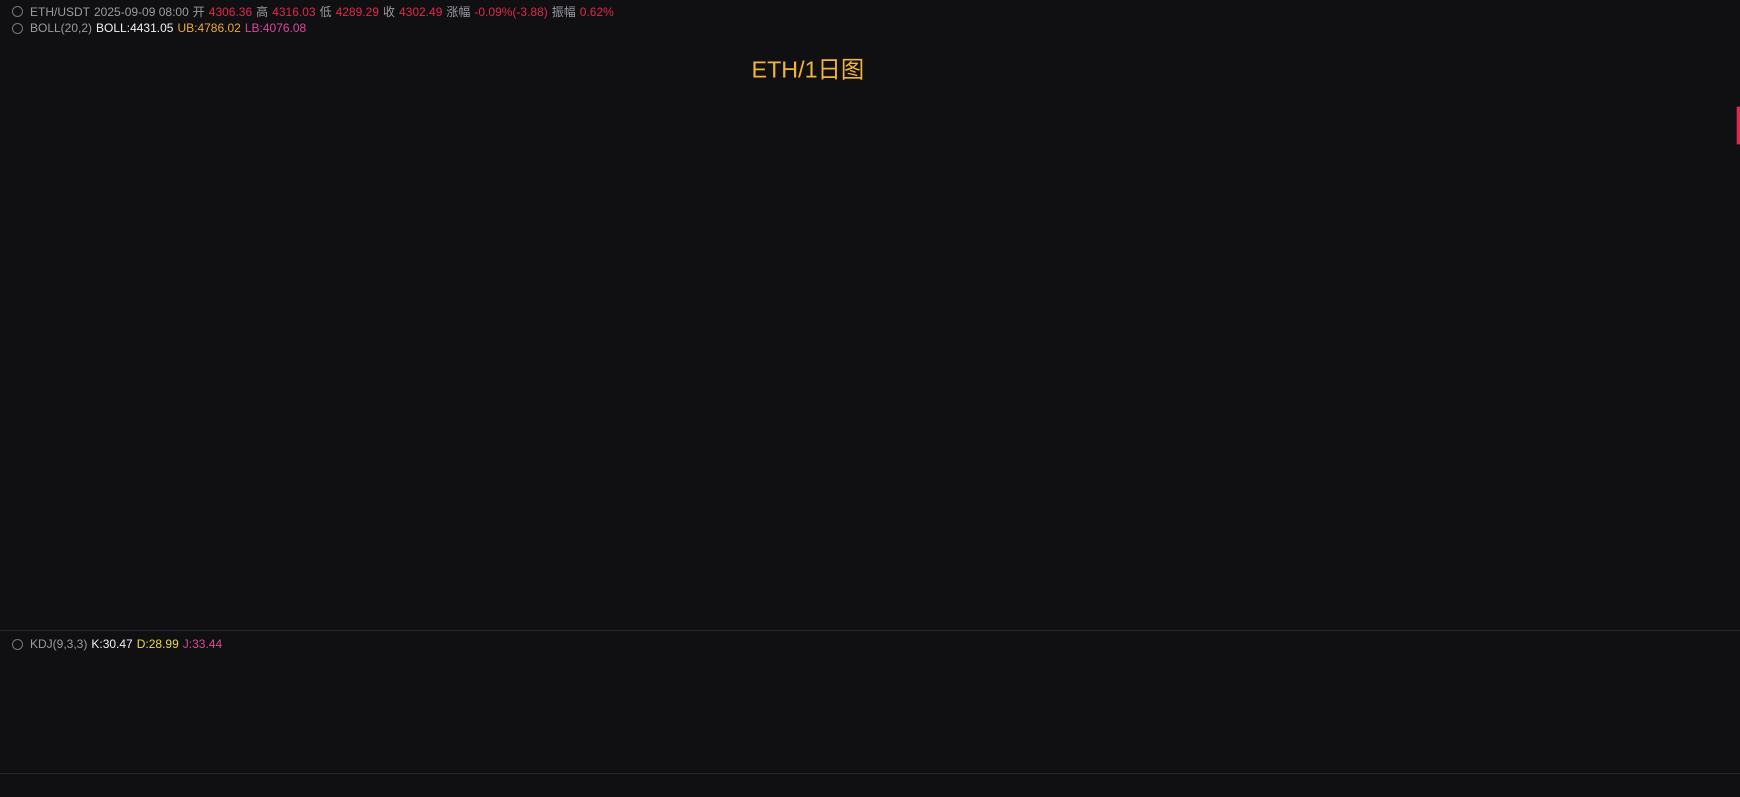 The height and width of the screenshot is (797, 1740). What do you see at coordinates (135, 28) in the screenshot?
I see `boll-mid: BOLL:4431.05` at bounding box center [135, 28].